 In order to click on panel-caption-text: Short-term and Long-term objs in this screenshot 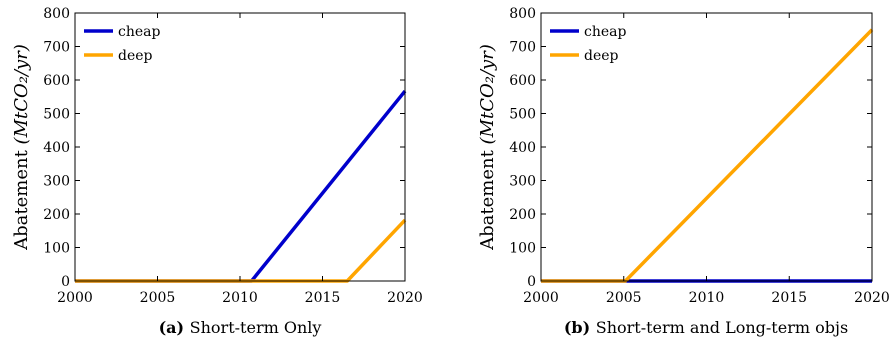, I will do `click(722, 327)`.